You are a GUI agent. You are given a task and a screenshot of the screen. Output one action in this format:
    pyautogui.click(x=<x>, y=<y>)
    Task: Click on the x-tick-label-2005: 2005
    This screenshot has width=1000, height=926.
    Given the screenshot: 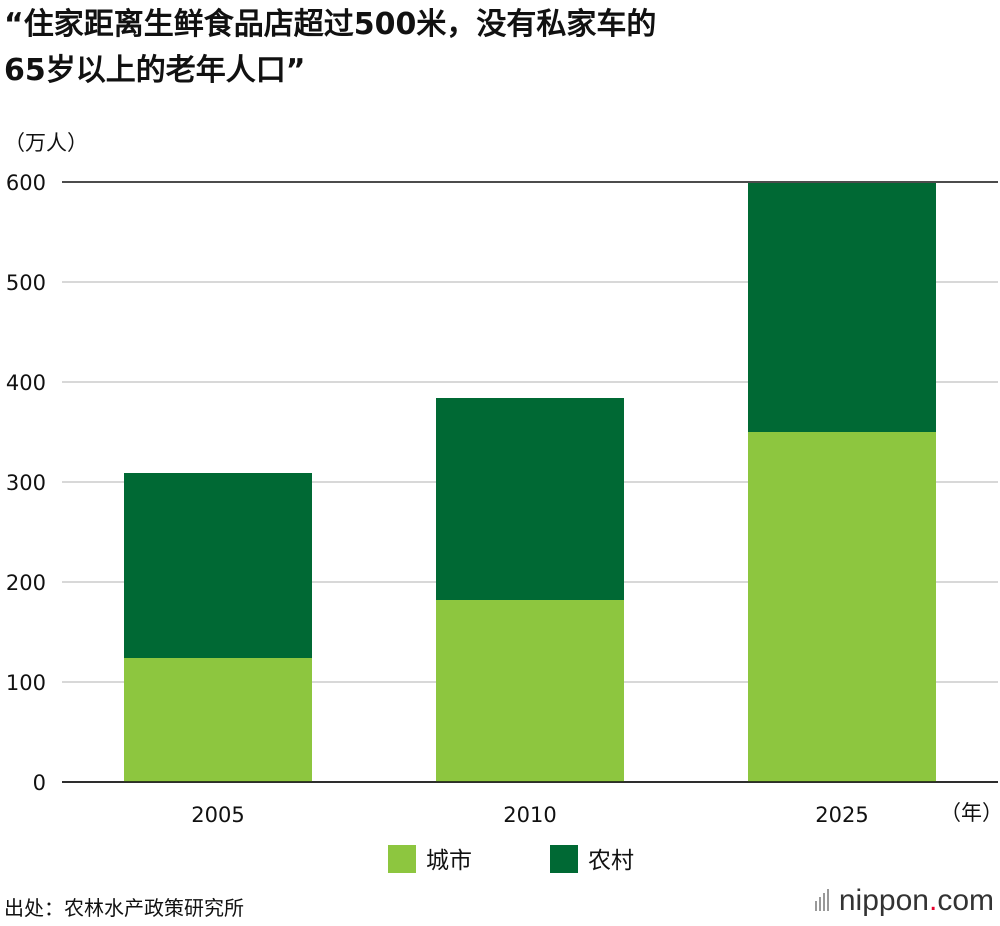 What is the action you would take?
    pyautogui.click(x=217, y=815)
    